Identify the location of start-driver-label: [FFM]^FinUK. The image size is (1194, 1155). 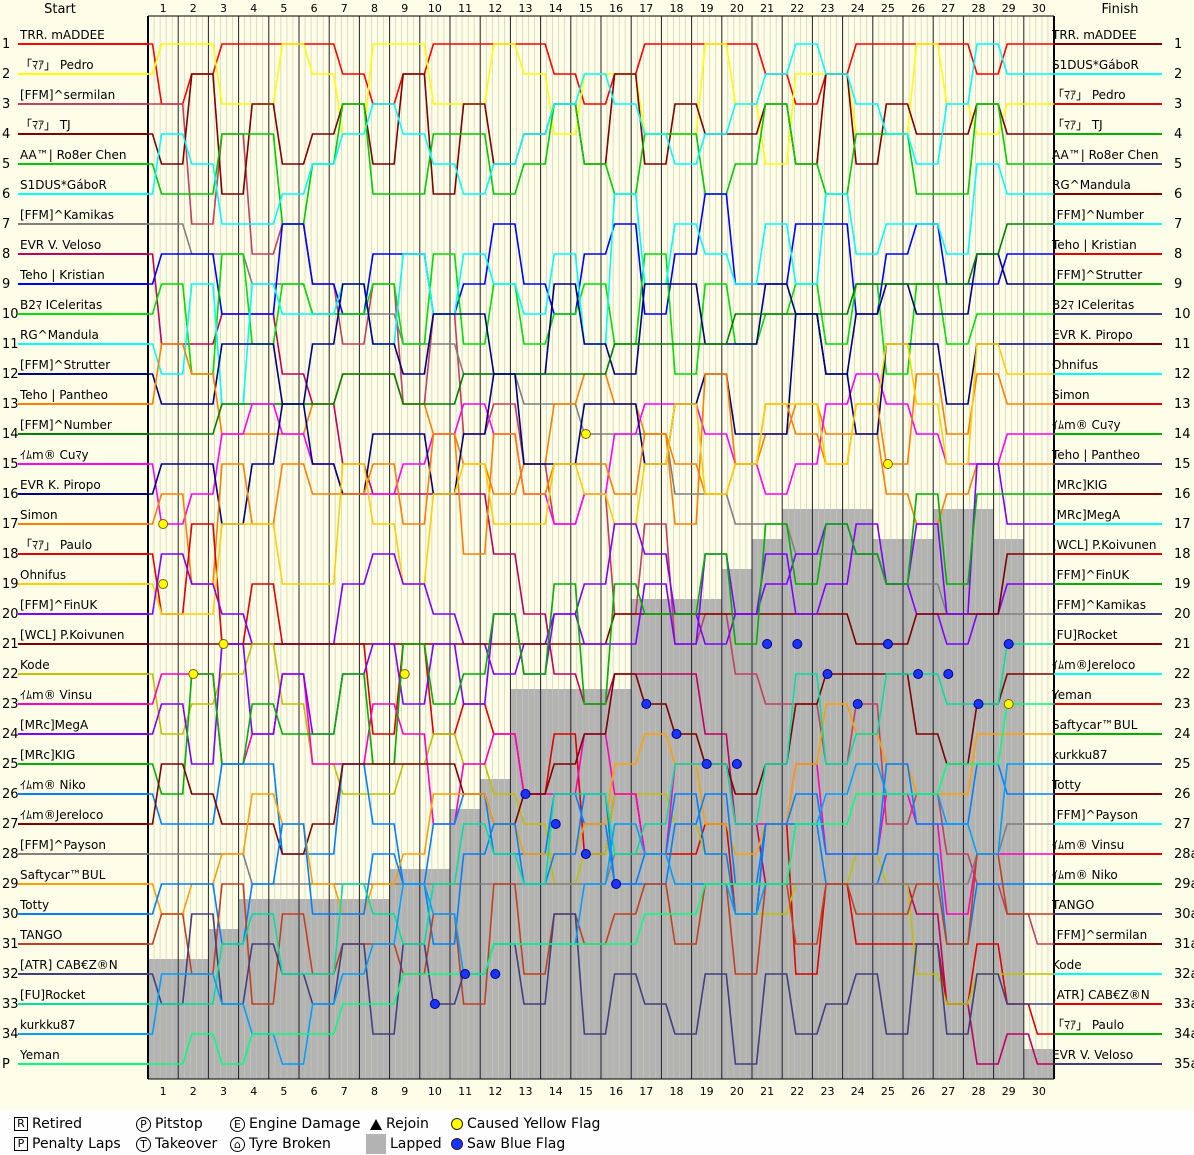
(59, 605).